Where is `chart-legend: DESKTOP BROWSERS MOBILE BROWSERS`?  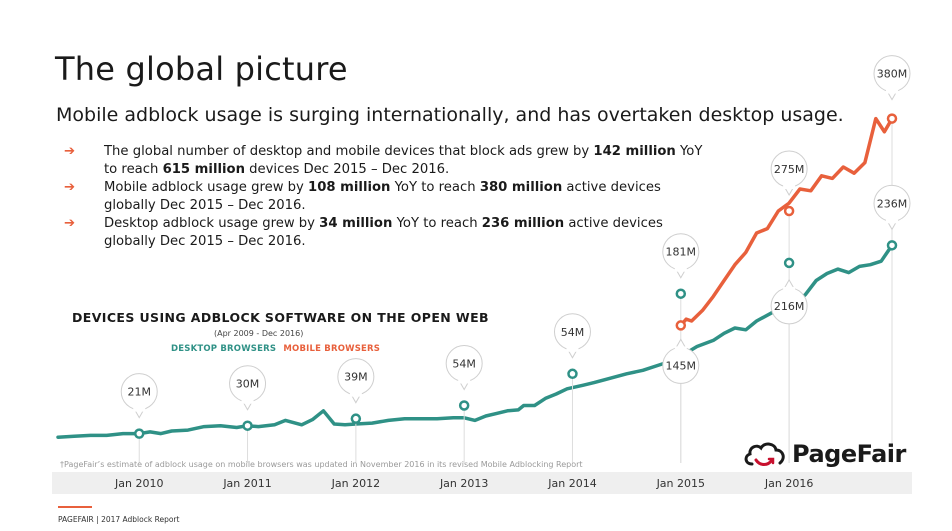
chart-legend: DESKTOP BROWSERS MOBILE BROWSERS is located at coordinates (275, 349).